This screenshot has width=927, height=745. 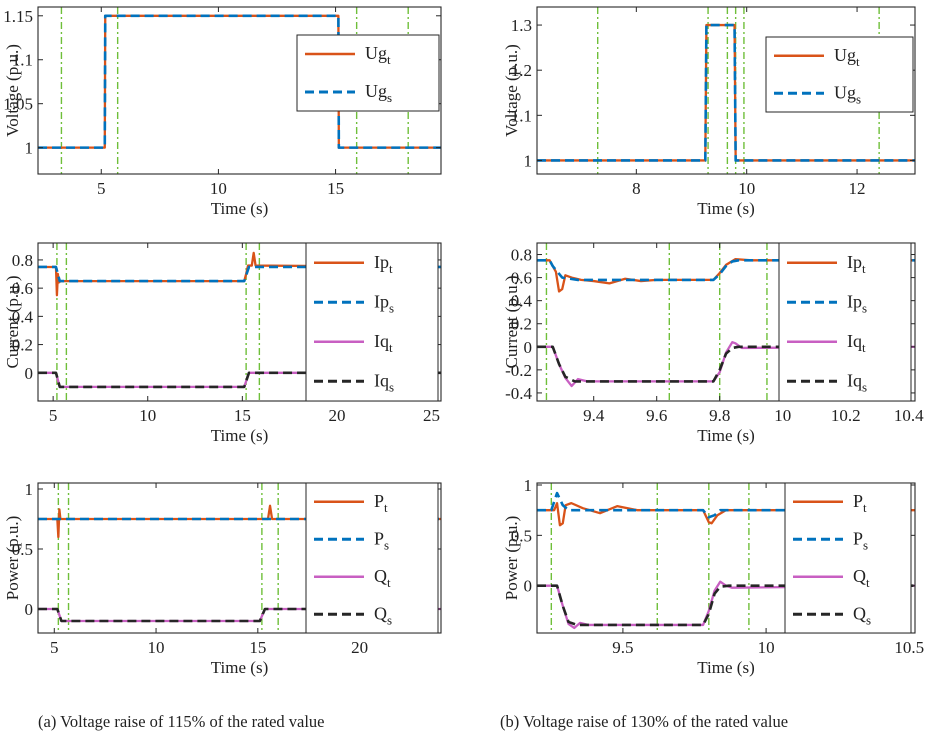 I want to click on legend-label-ug-s: Ugs, so click(x=378, y=93).